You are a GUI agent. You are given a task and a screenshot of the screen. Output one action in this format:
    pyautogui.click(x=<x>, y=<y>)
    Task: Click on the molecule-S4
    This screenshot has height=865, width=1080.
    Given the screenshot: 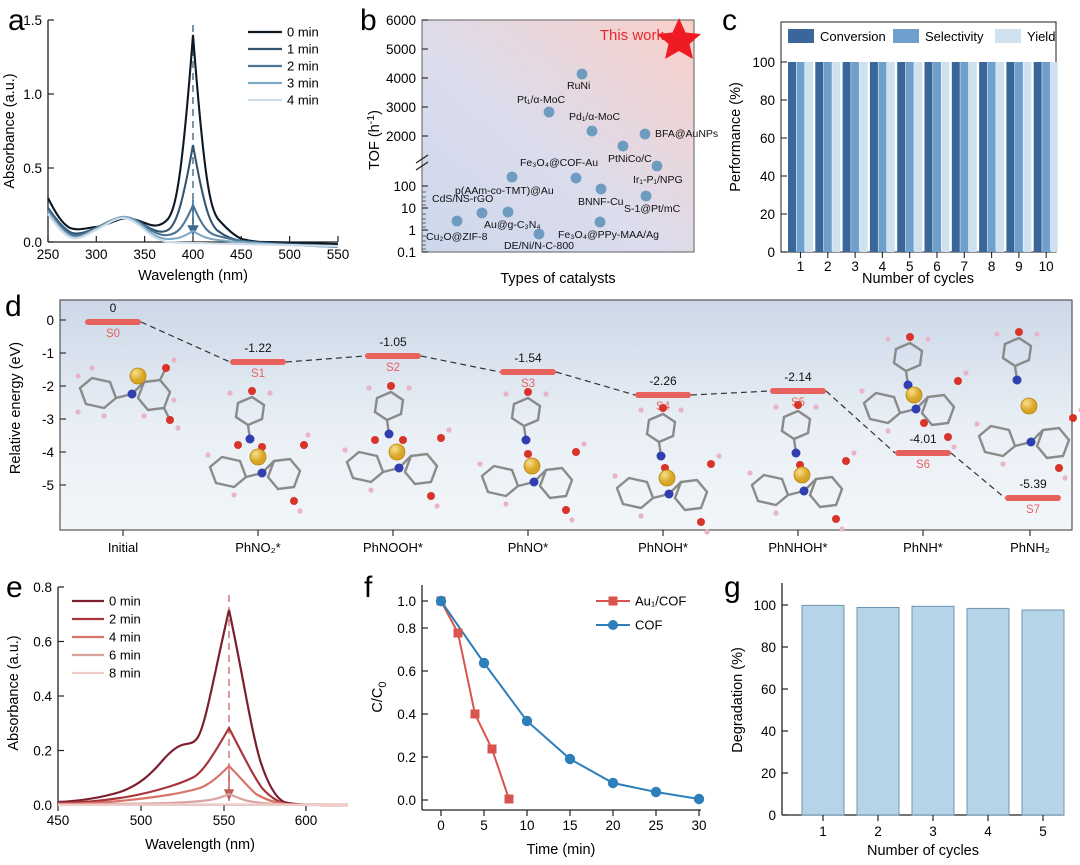 What is the action you would take?
    pyautogui.click(x=667, y=469)
    